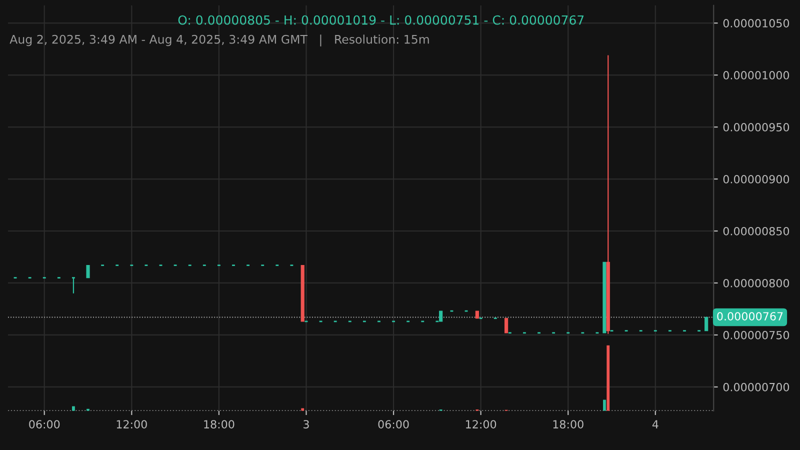 Image resolution: width=800 pixels, height=450 pixels. Describe the element at coordinates (756, 179) in the screenshot. I see `y-tick-label: 0.00000900` at that location.